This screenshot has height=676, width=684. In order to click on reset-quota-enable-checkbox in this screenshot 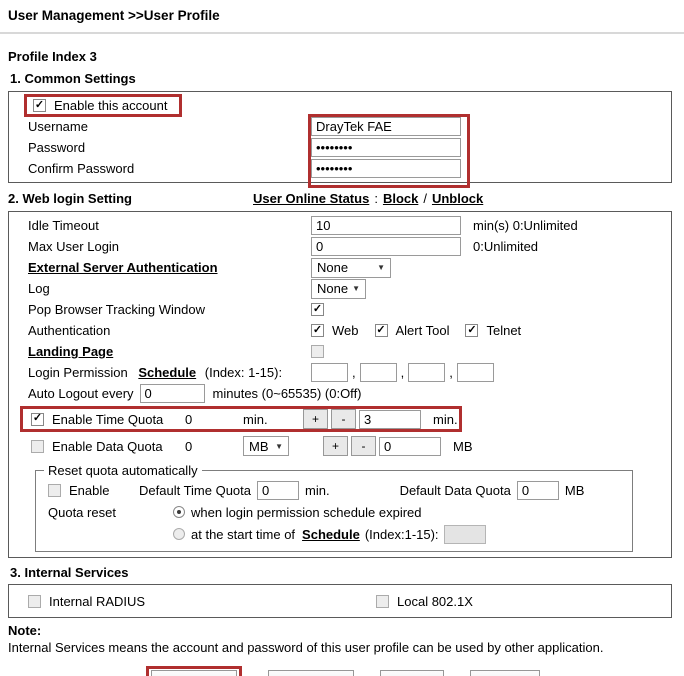, I will do `click(54, 490)`.